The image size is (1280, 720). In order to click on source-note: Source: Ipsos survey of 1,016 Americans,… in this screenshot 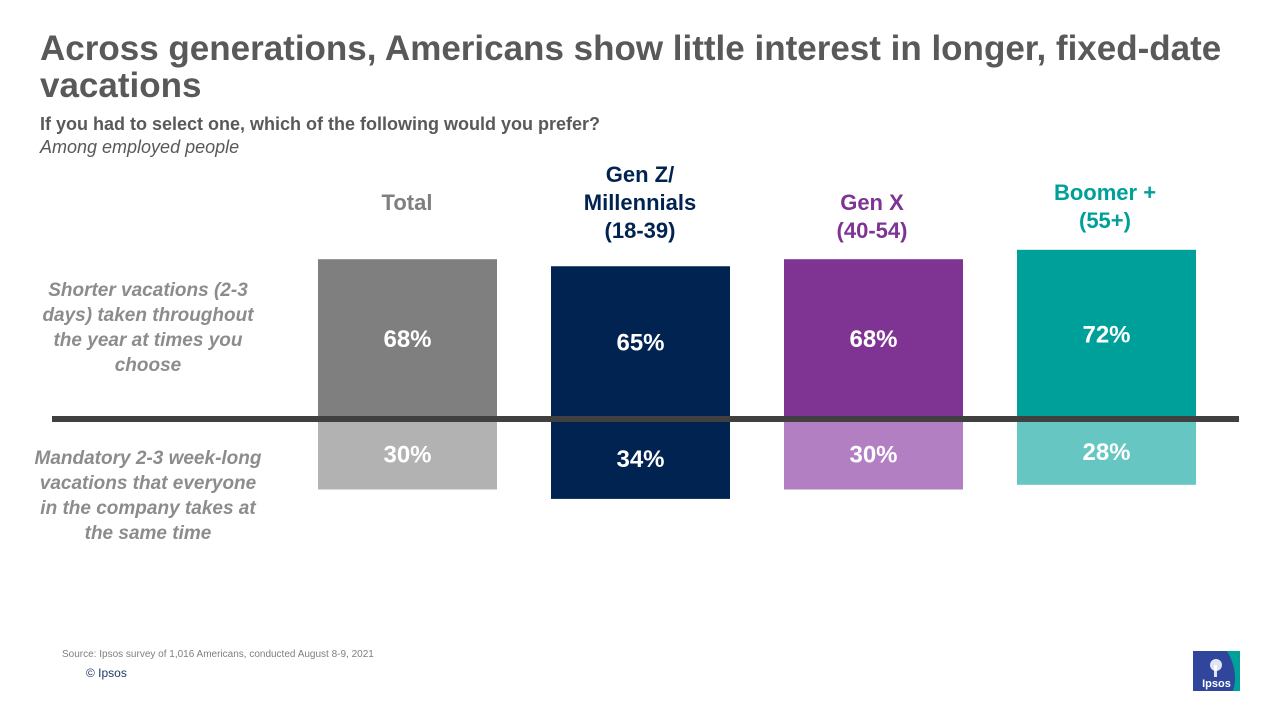, I will do `click(218, 654)`.